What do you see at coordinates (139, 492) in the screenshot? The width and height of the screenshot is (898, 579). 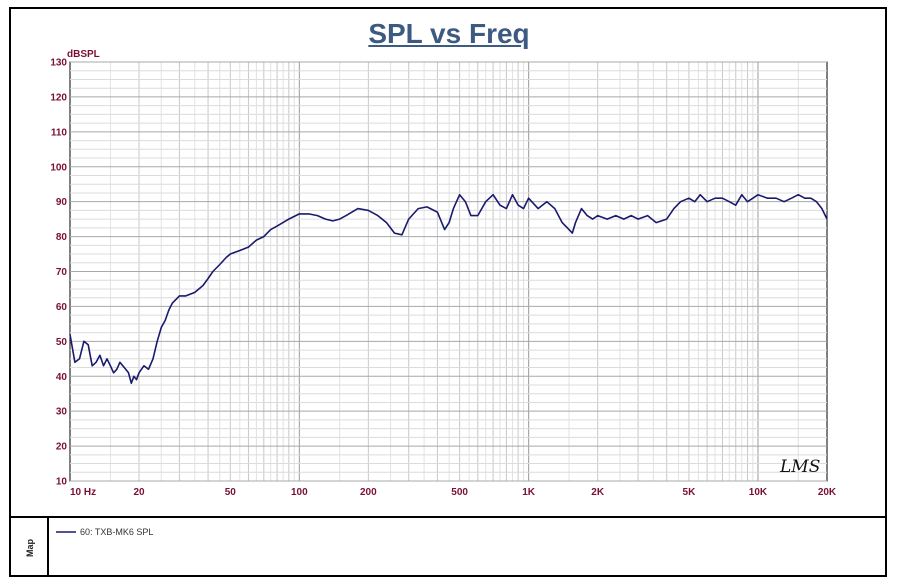 I see `x-tick-label: 20` at bounding box center [139, 492].